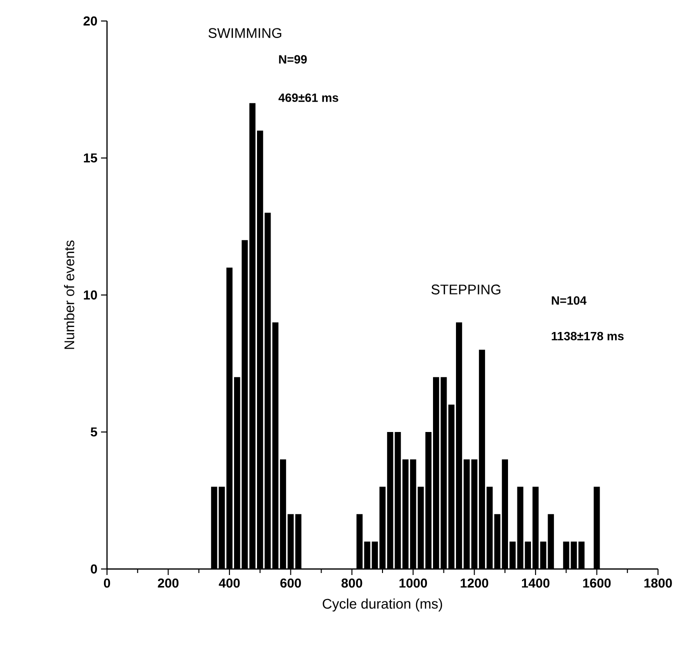  Describe the element at coordinates (536, 583) in the screenshot. I see `x-tick-label: 1400` at that location.